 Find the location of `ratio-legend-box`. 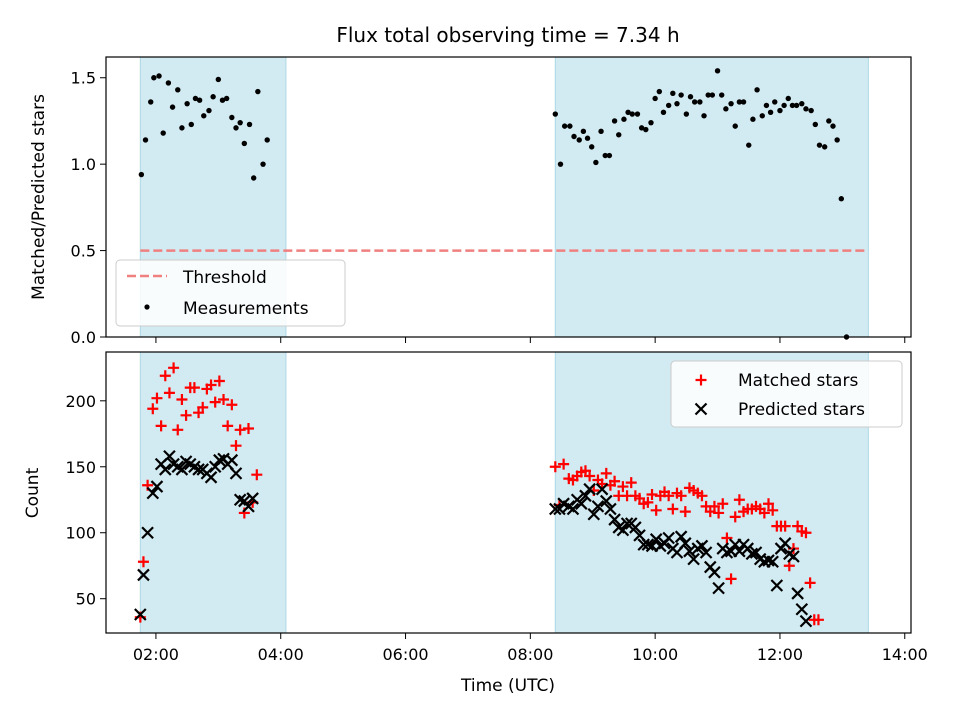

ratio-legend-box is located at coordinates (230, 293).